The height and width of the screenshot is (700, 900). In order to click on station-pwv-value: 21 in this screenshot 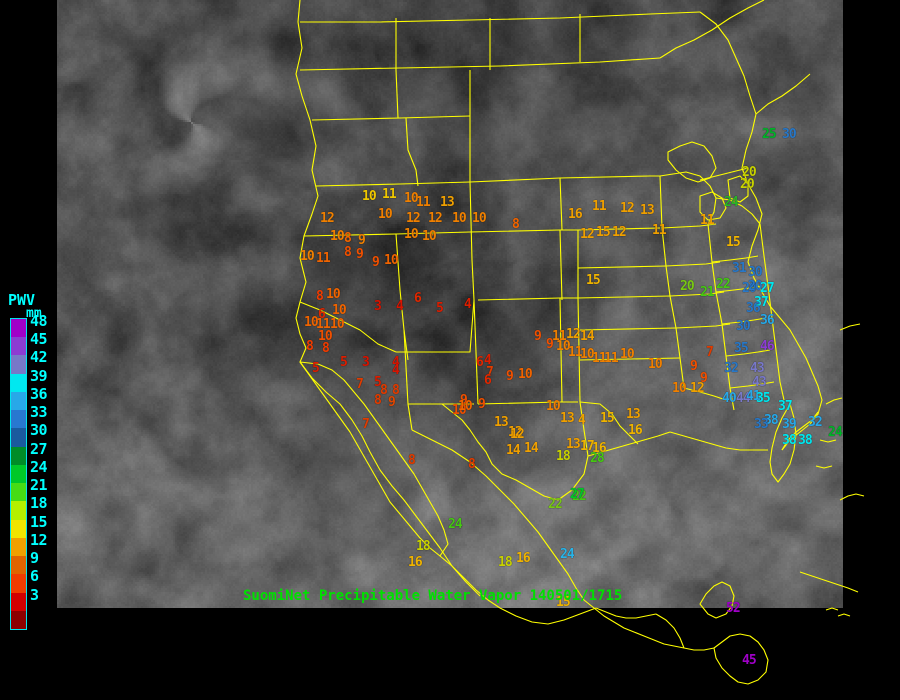, I will do `click(707, 292)`.